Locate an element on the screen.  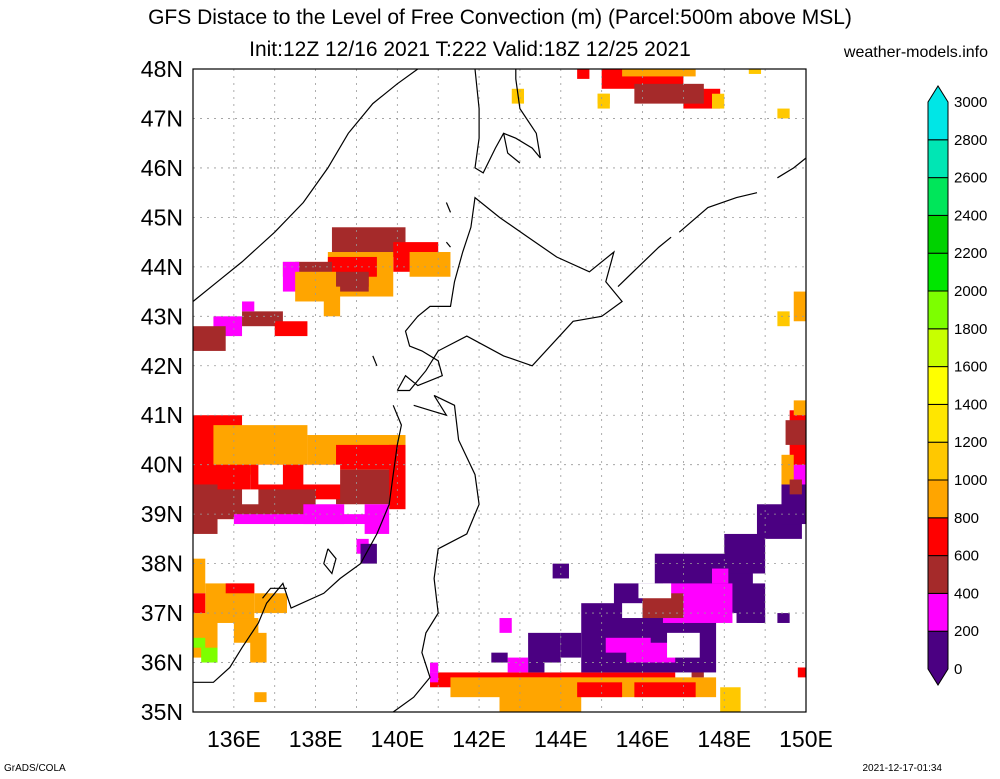
colorbar-tick-label: 2000 is located at coordinates (970, 291).